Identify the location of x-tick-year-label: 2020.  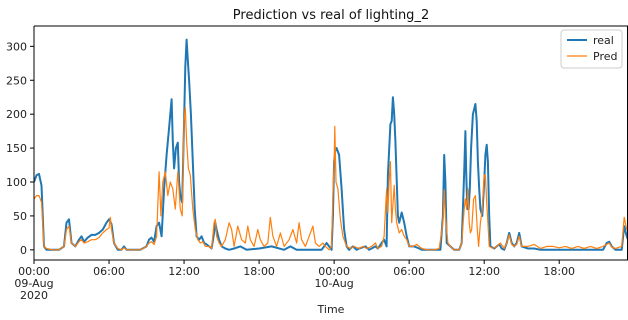
(34, 295).